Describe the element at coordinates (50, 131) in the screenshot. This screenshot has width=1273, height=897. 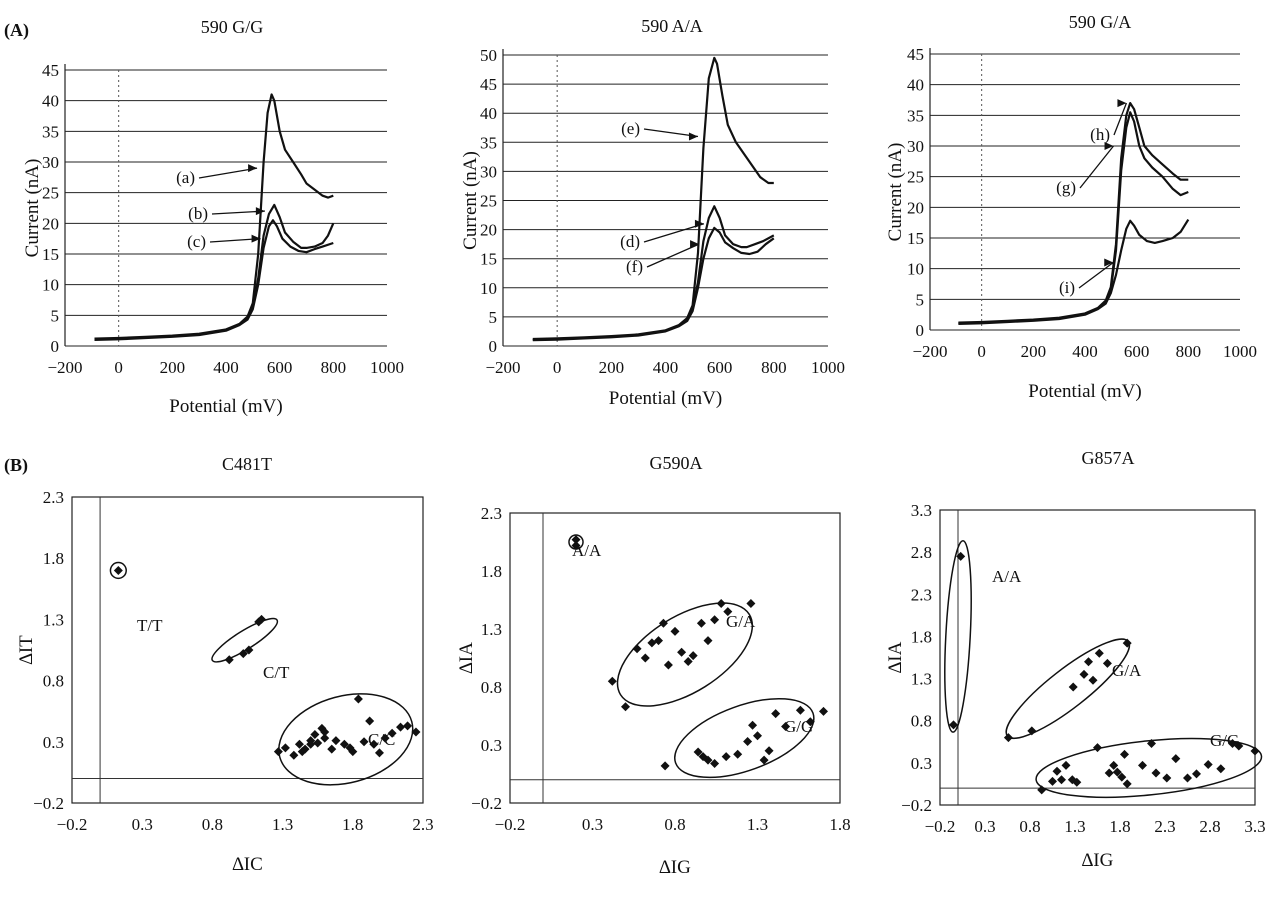
I see `chart1-y-tick-label: 35` at that location.